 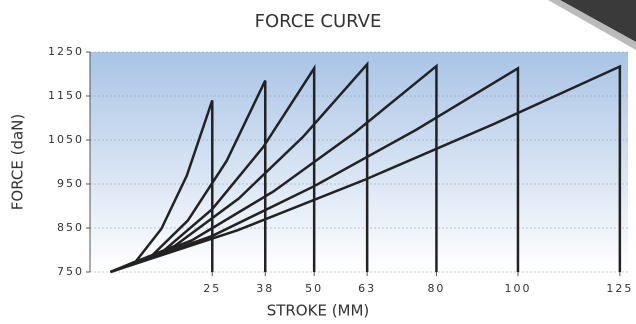 I want to click on y-axis-label: FORCE (daN), so click(x=18, y=162).